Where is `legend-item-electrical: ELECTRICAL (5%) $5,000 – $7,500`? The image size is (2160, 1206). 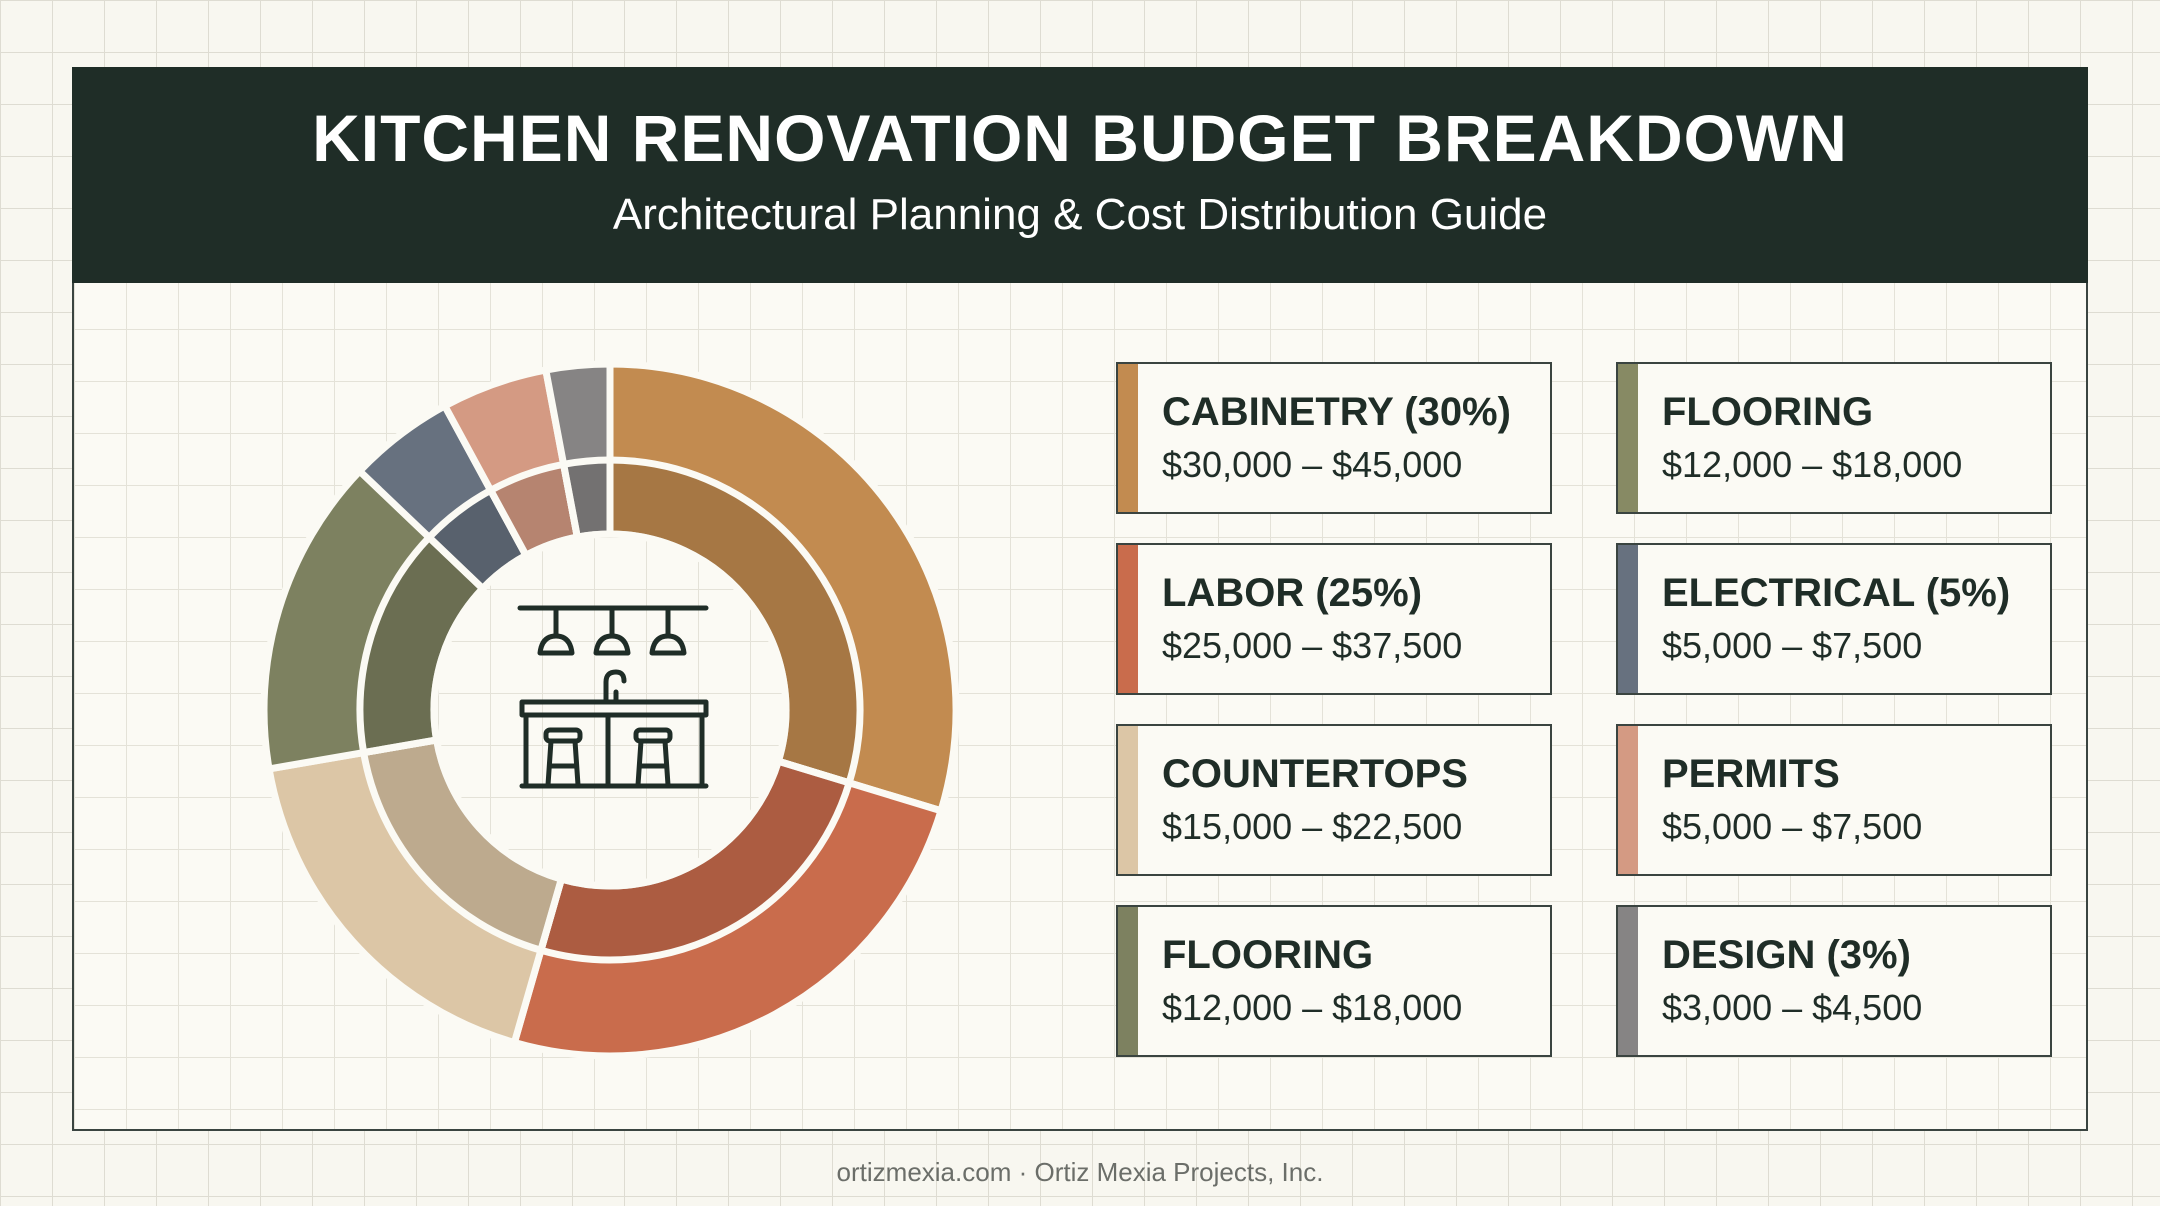 legend-item-electrical: ELECTRICAL (5%) $5,000 – $7,500 is located at coordinates (1834, 619).